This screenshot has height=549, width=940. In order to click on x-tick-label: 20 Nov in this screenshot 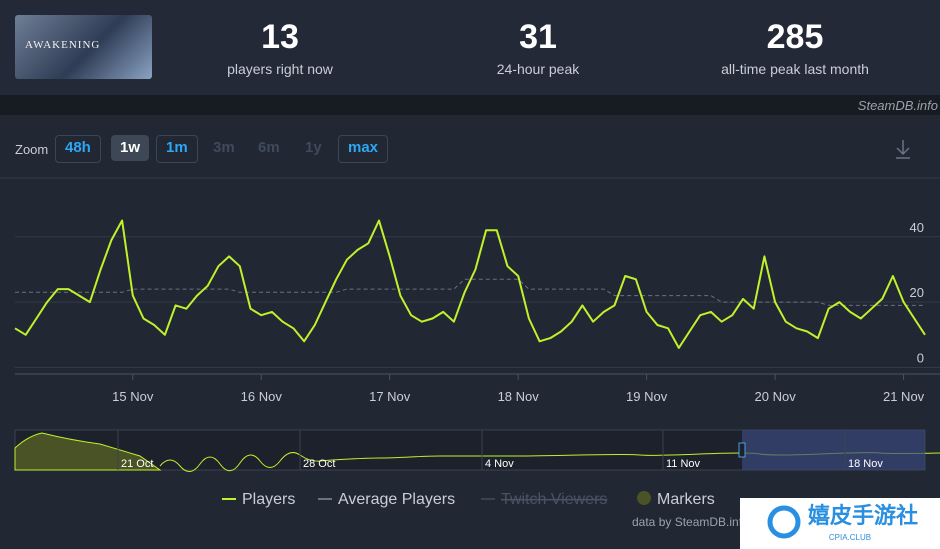, I will do `click(776, 396)`.